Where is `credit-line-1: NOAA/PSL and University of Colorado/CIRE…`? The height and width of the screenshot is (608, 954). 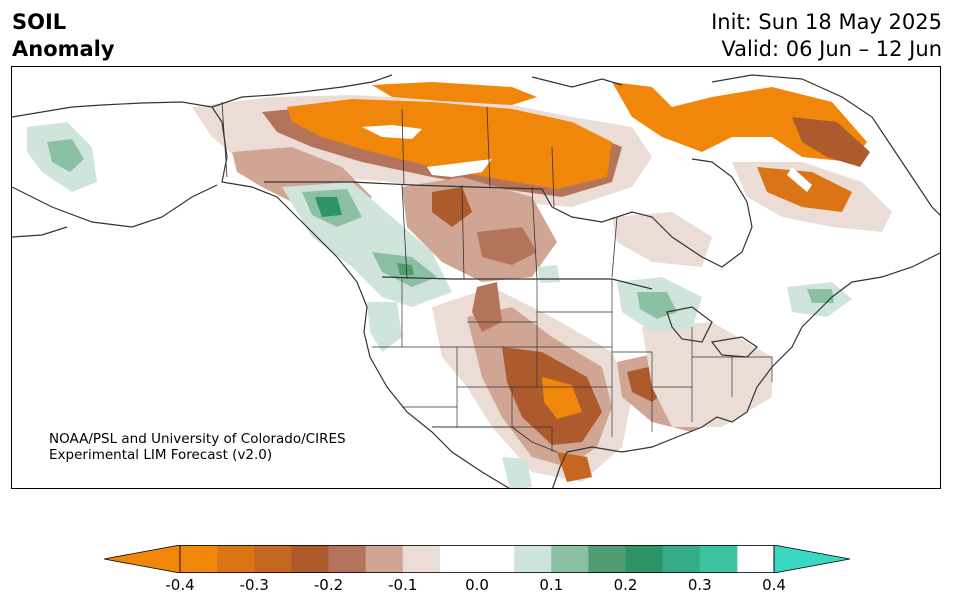
credit-line-1: NOAA/PSL and University of Colorado/CIRE… is located at coordinates (197, 439).